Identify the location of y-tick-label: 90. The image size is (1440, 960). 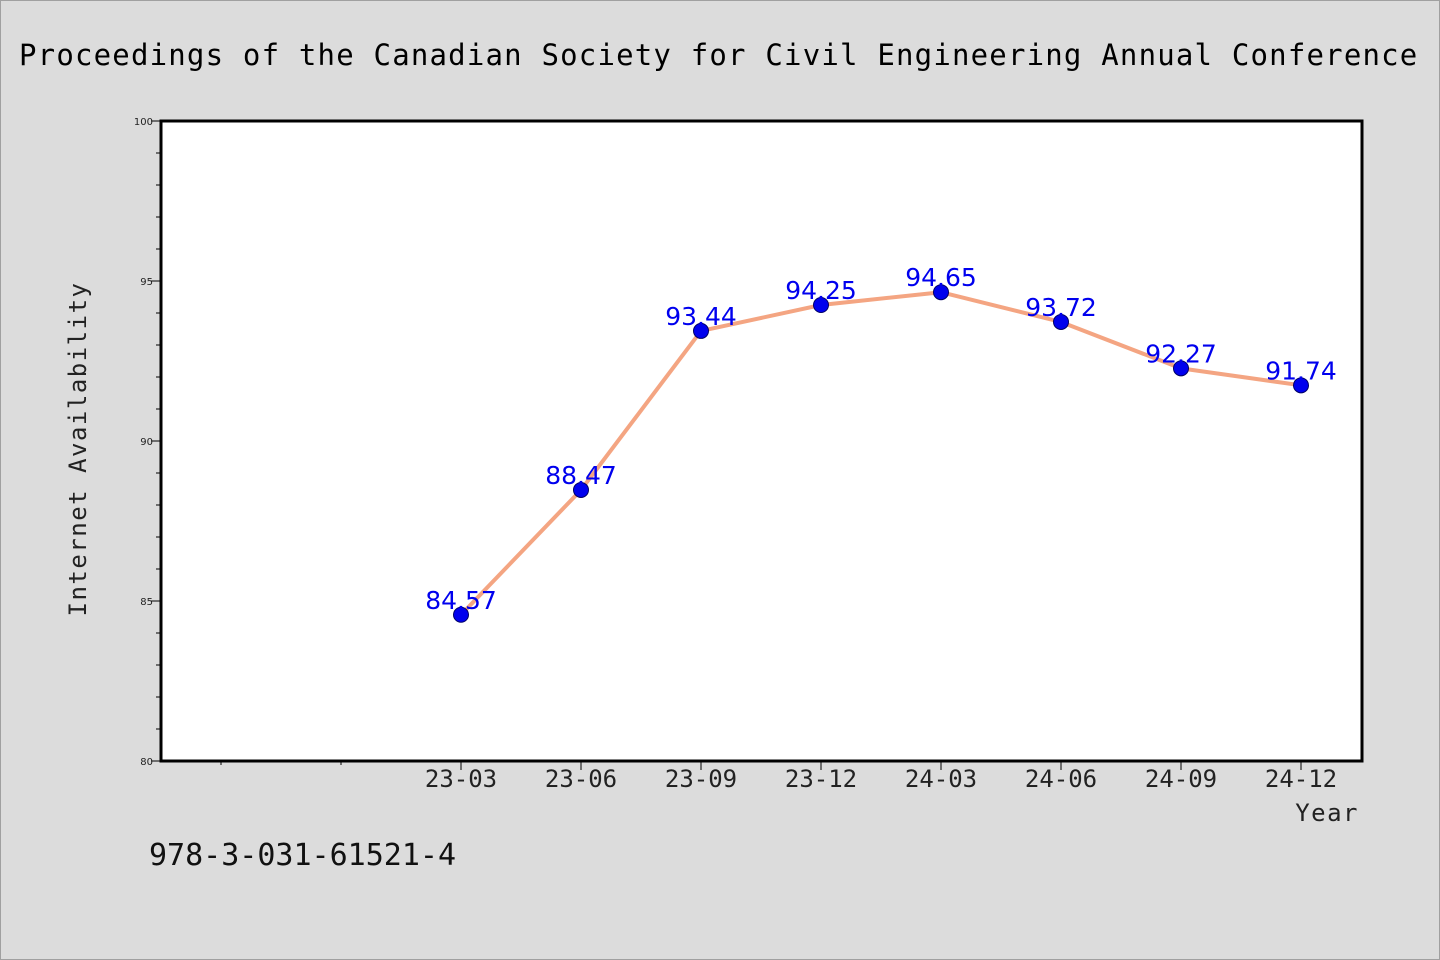
(146, 442).